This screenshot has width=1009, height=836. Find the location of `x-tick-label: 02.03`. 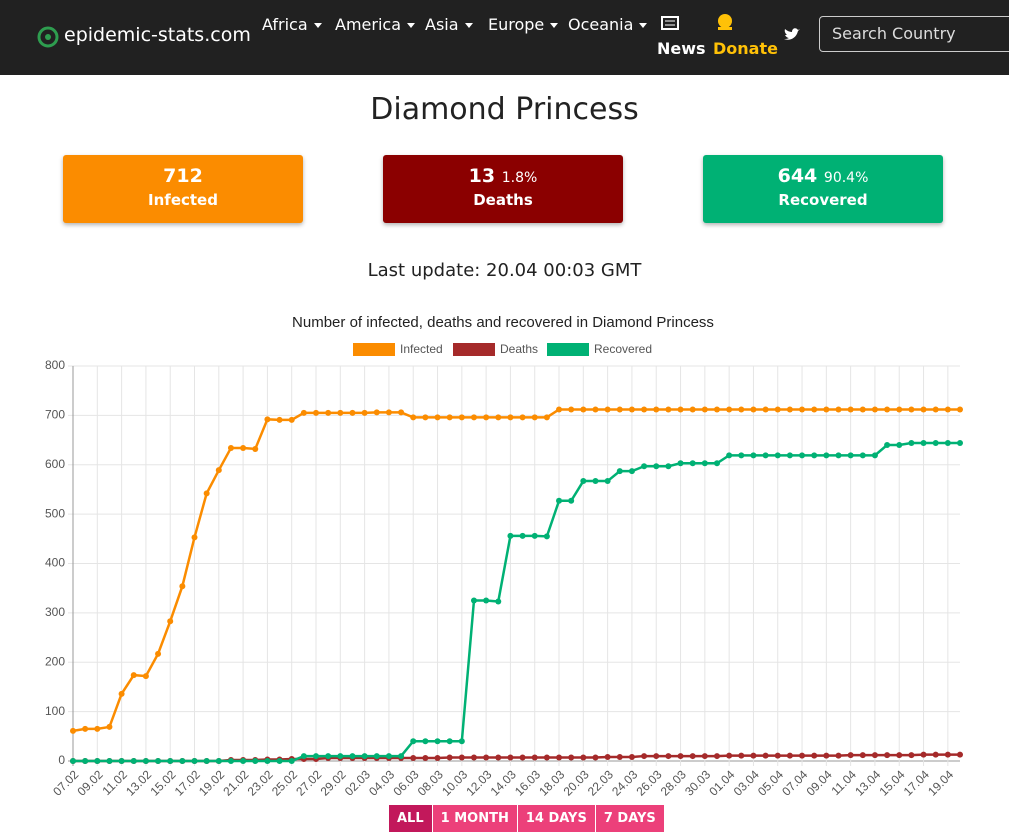

x-tick-label: 02.03 is located at coordinates (357, 782).